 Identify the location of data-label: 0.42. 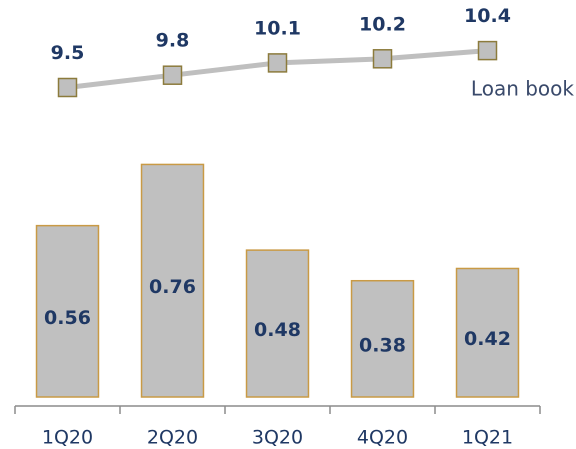
(487, 339).